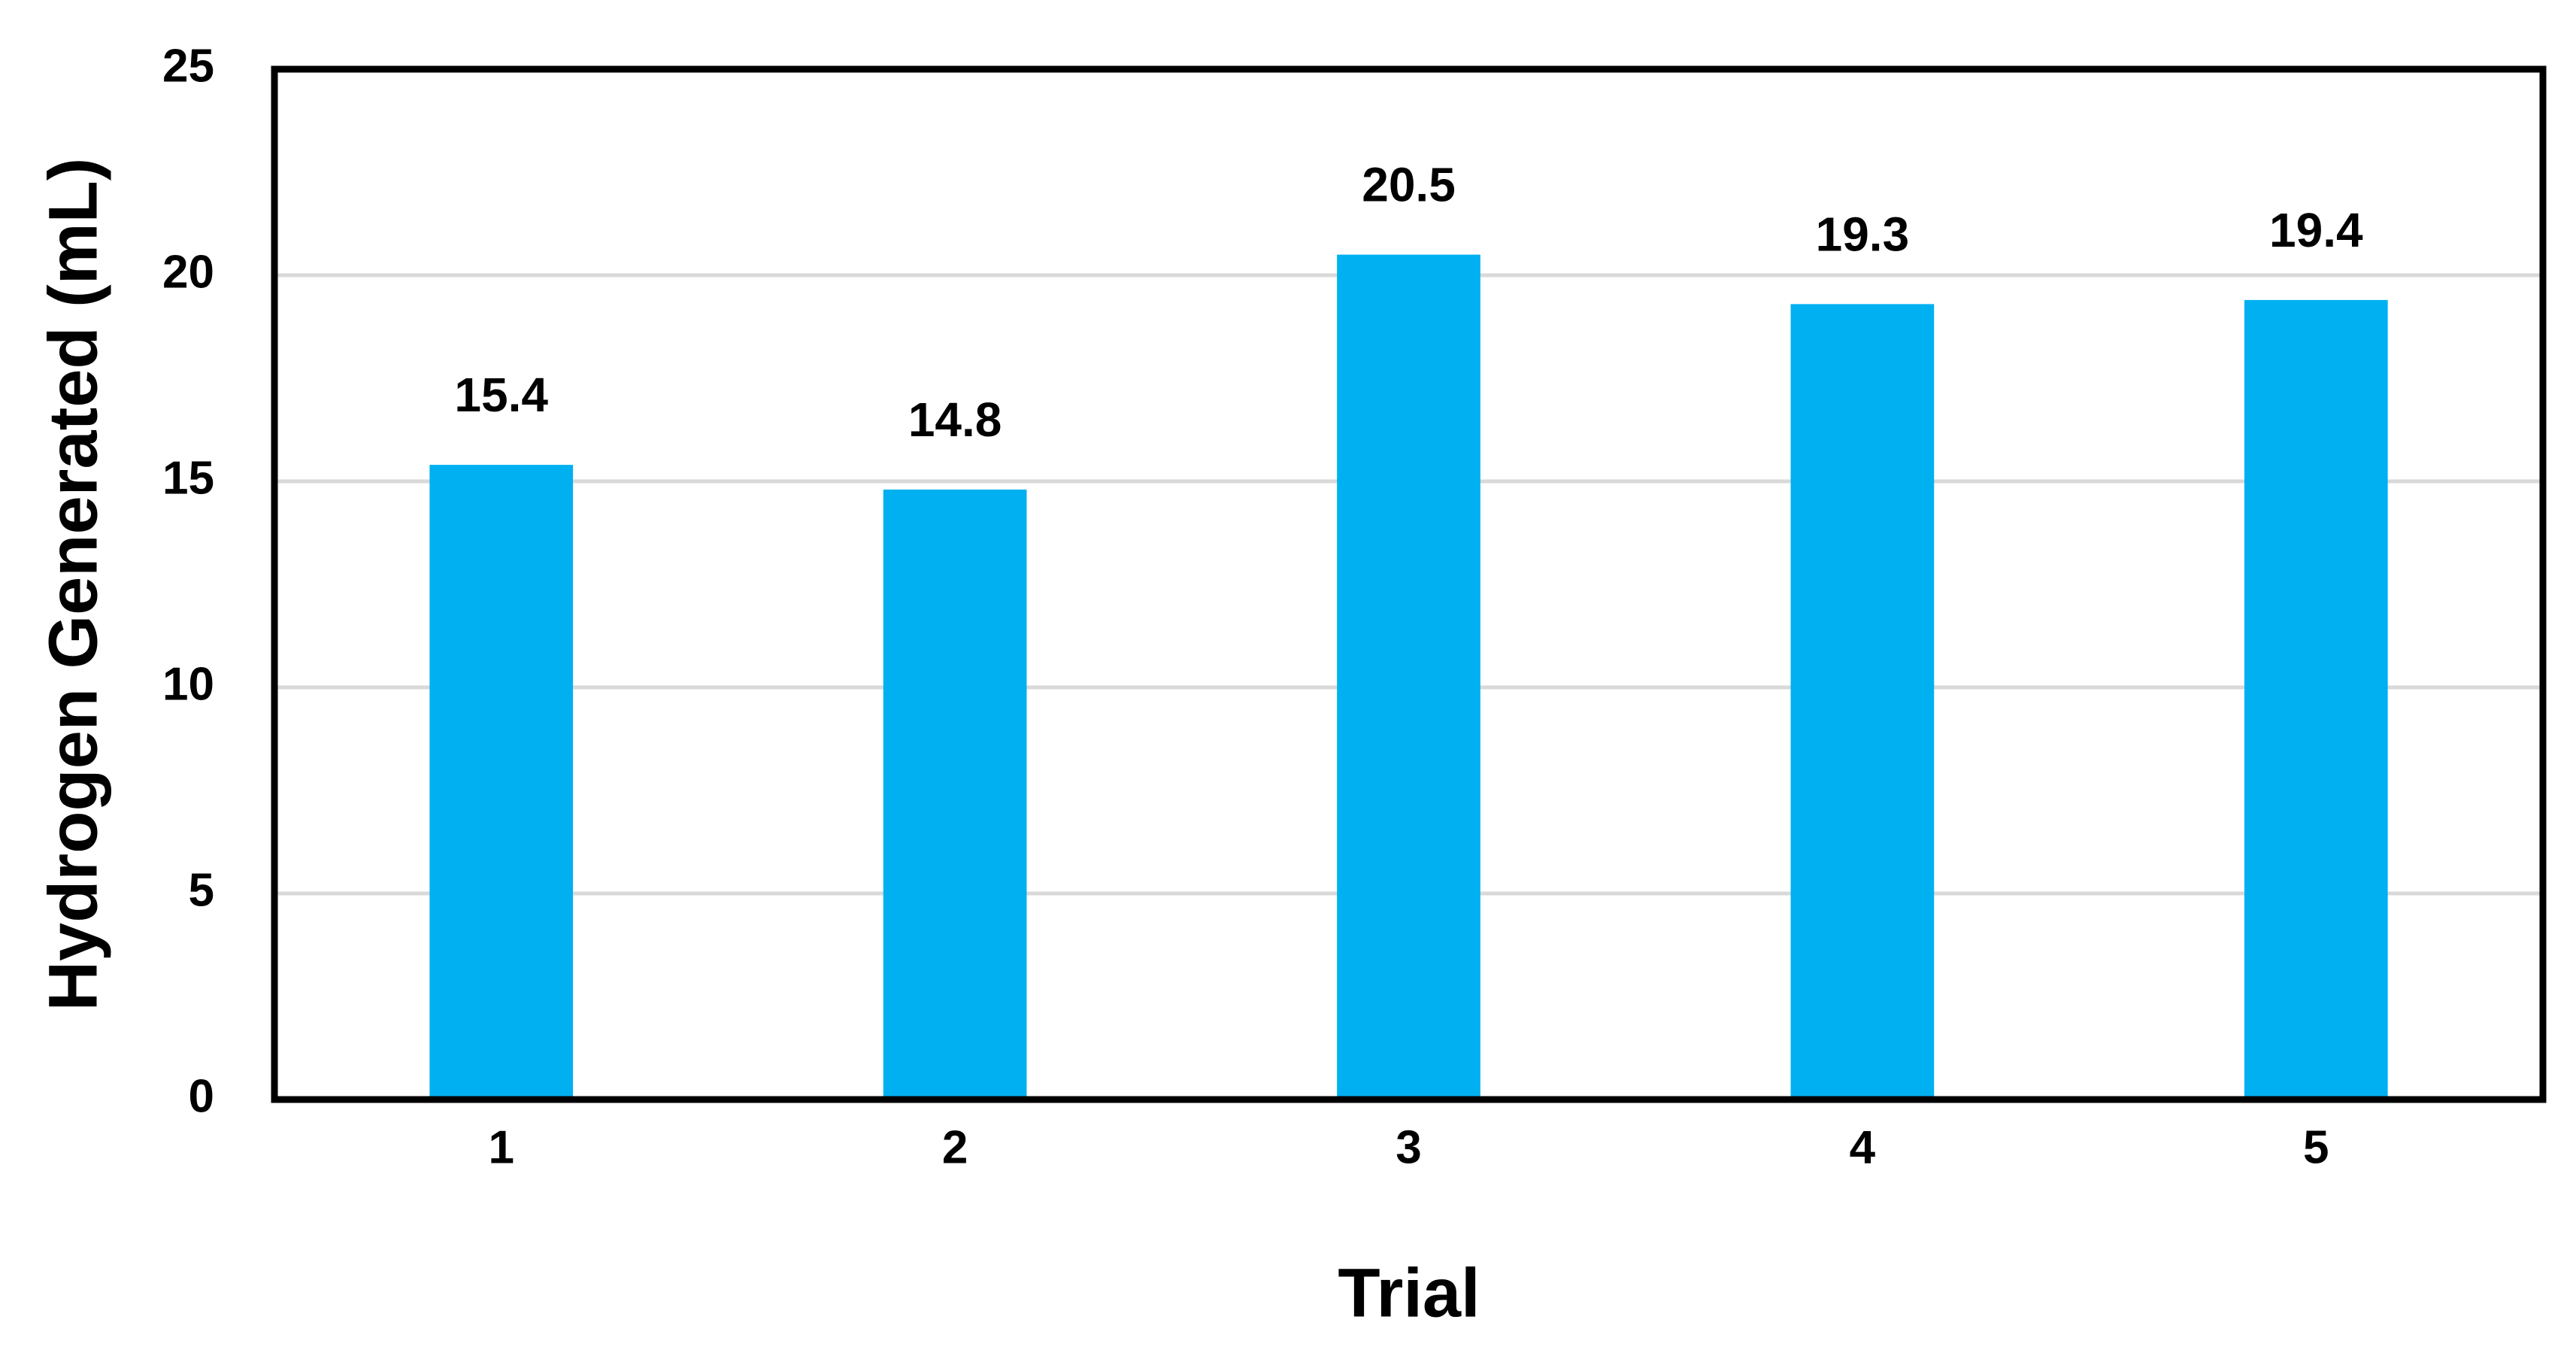  What do you see at coordinates (1863, 1147) in the screenshot?
I see `x-tick-label: 4` at bounding box center [1863, 1147].